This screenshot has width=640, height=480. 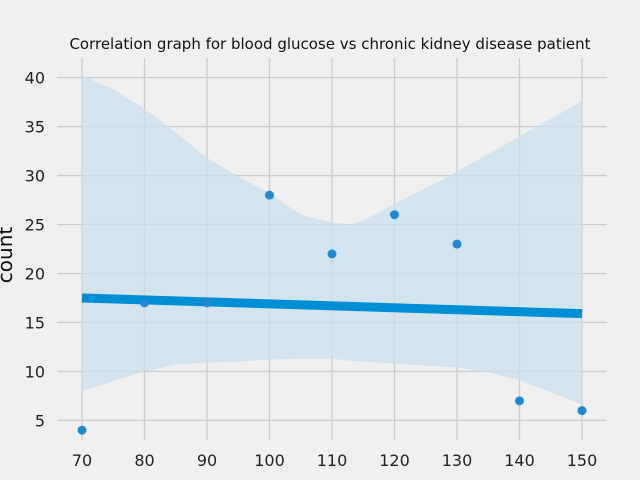 What do you see at coordinates (35, 273) in the screenshot?
I see `y-tick-label: 20` at bounding box center [35, 273].